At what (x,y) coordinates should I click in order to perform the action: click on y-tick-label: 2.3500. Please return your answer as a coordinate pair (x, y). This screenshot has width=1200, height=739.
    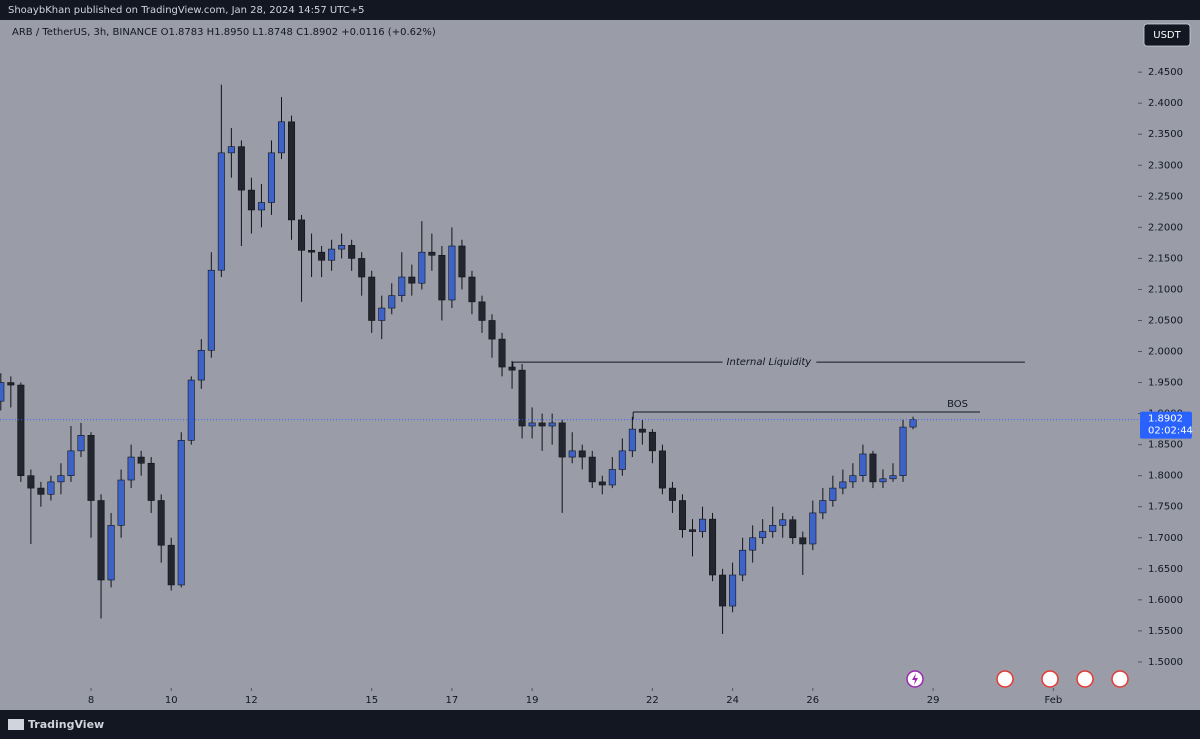
    Looking at the image, I should click on (1165, 134).